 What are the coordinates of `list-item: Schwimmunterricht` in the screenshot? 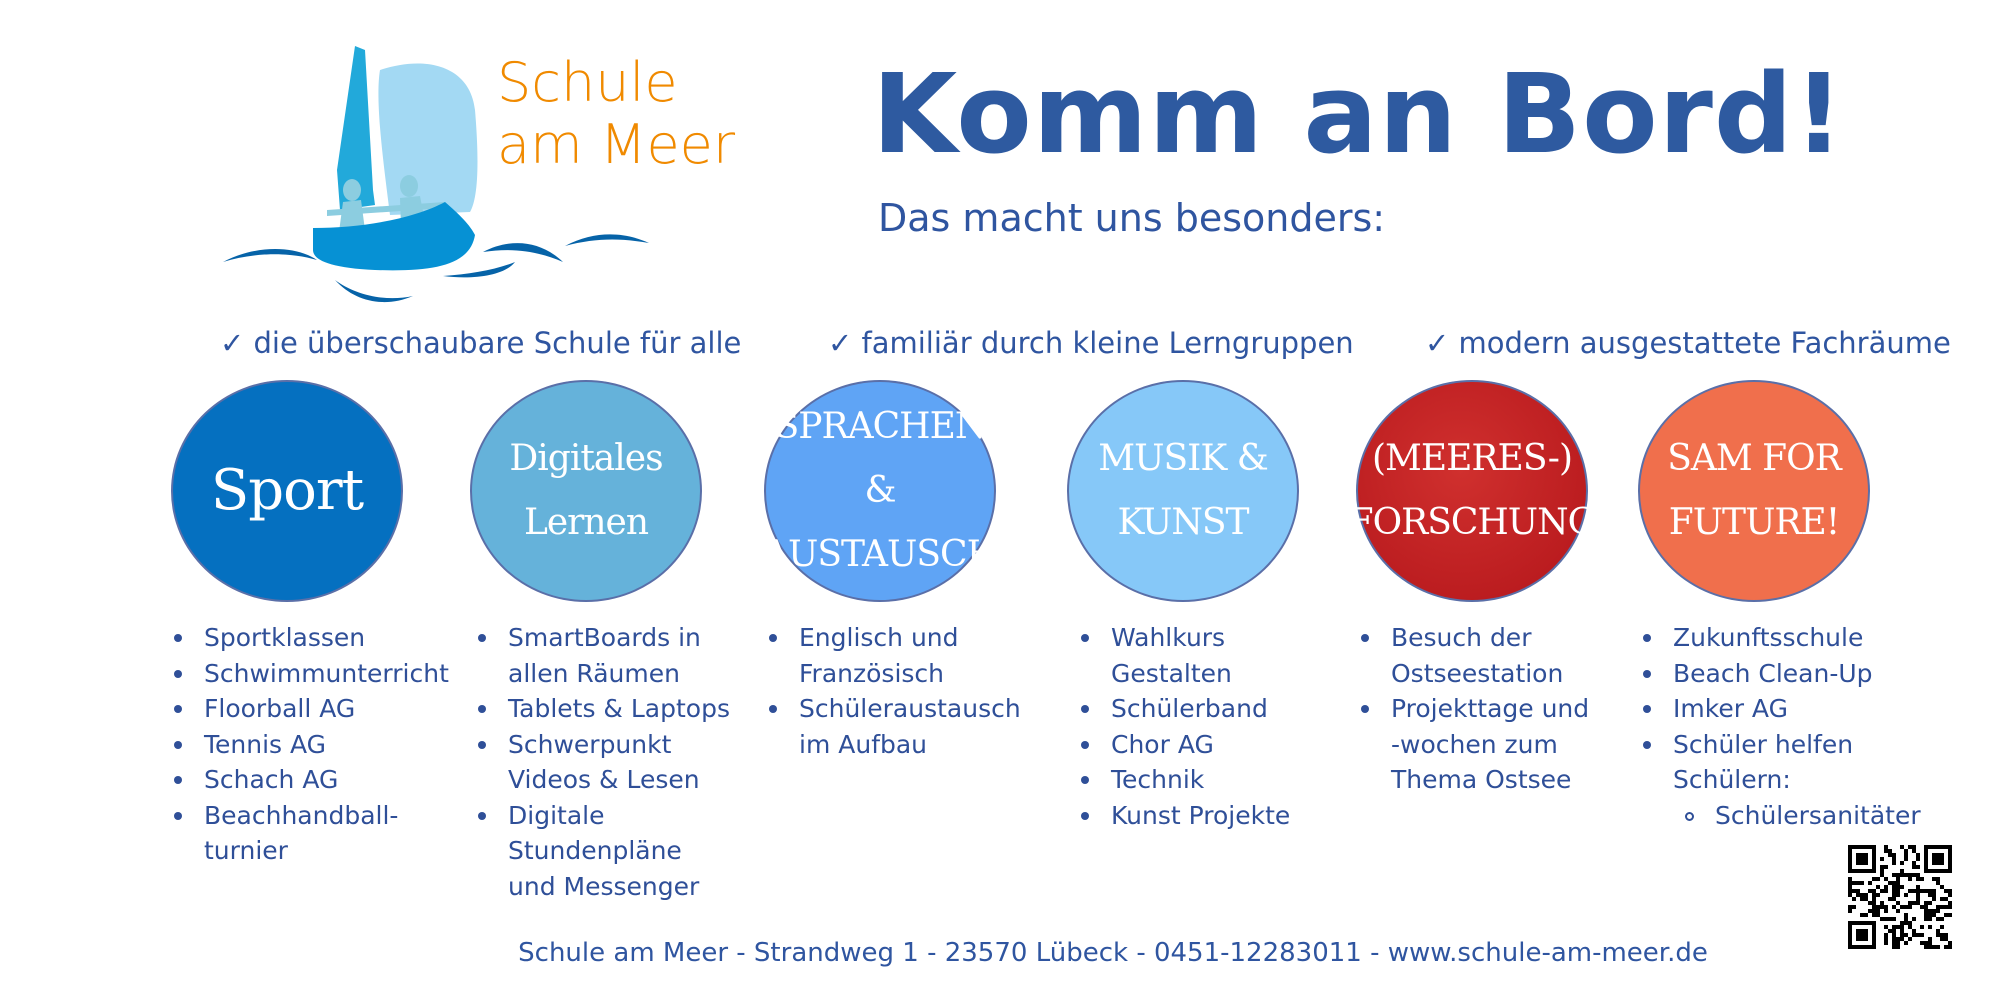 It's located at (311, 674).